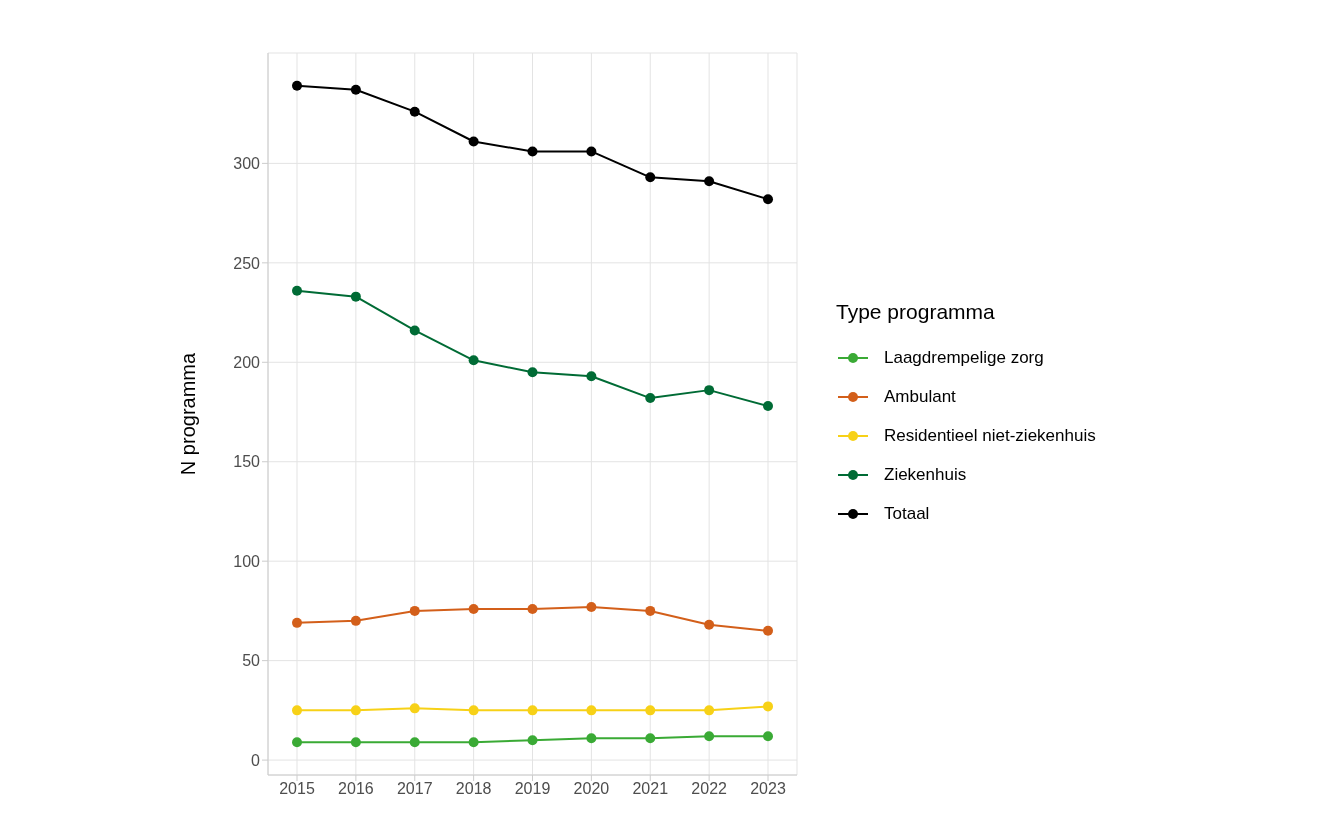  Describe the element at coordinates (964, 357) in the screenshot. I see `legend-label: Laagdrempelige zorg` at that location.